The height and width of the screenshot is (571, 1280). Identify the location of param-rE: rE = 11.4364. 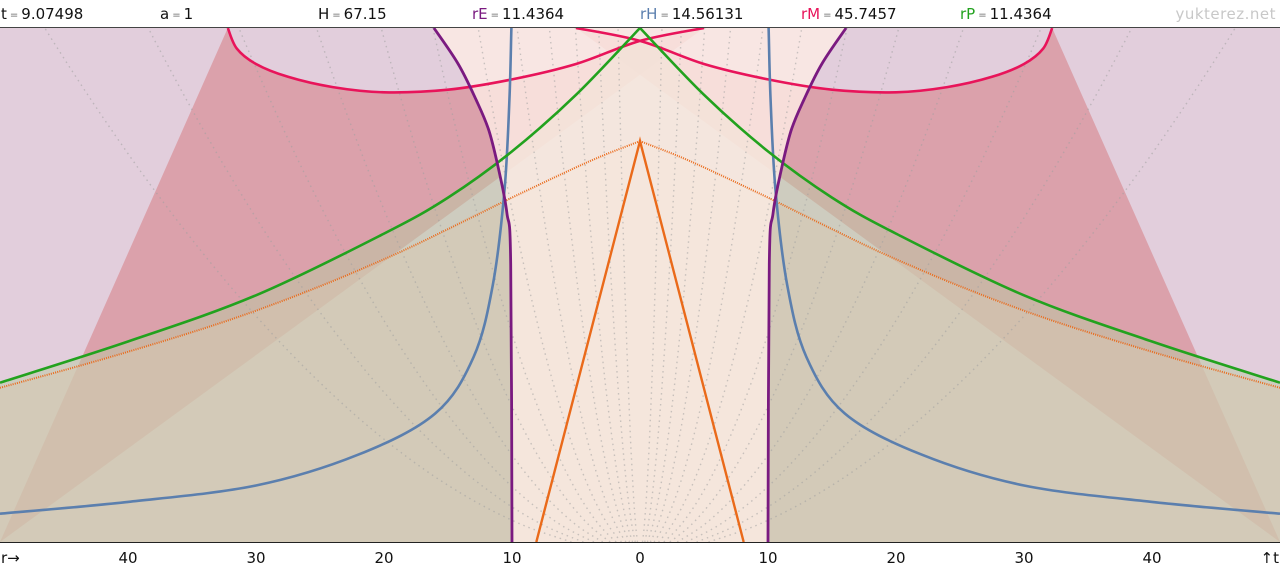
(518, 14).